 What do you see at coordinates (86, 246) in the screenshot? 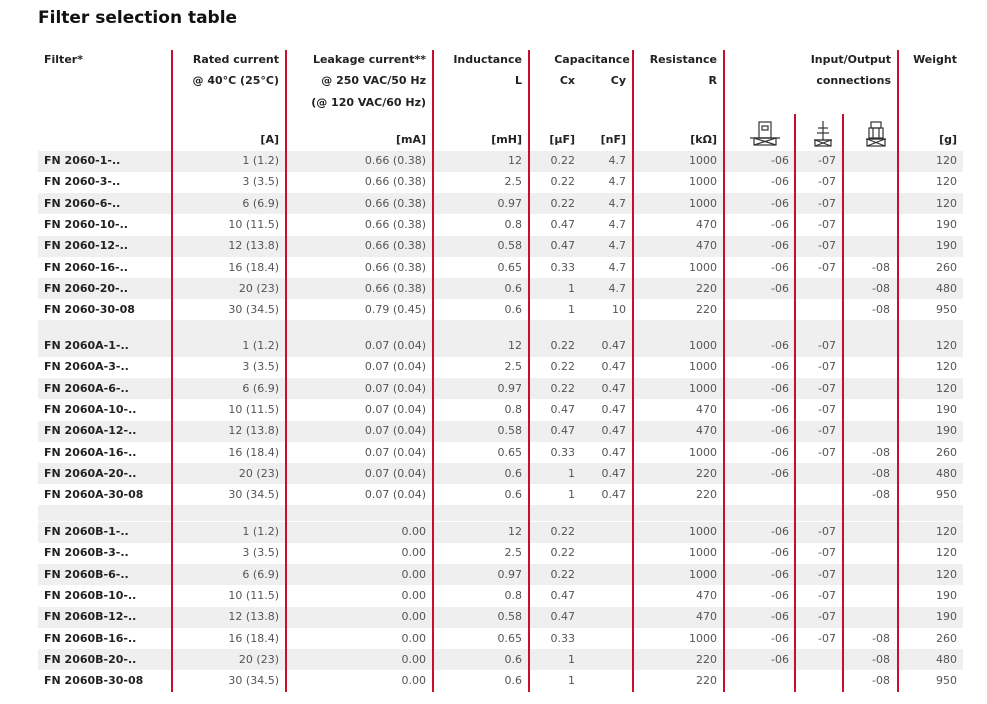
I see `filter-name: FN 2060-12-..` at bounding box center [86, 246].